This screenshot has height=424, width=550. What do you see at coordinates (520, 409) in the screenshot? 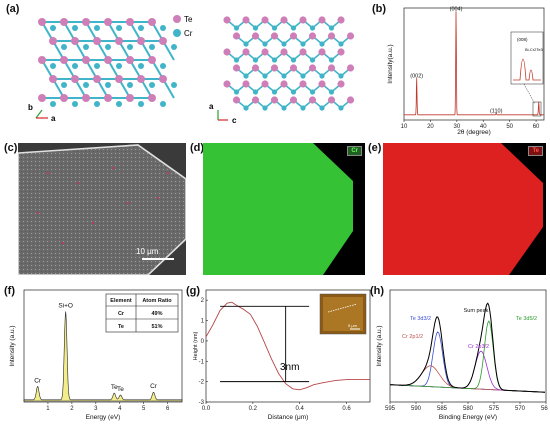
I see `xps-xtick-label: 570` at bounding box center [520, 409].